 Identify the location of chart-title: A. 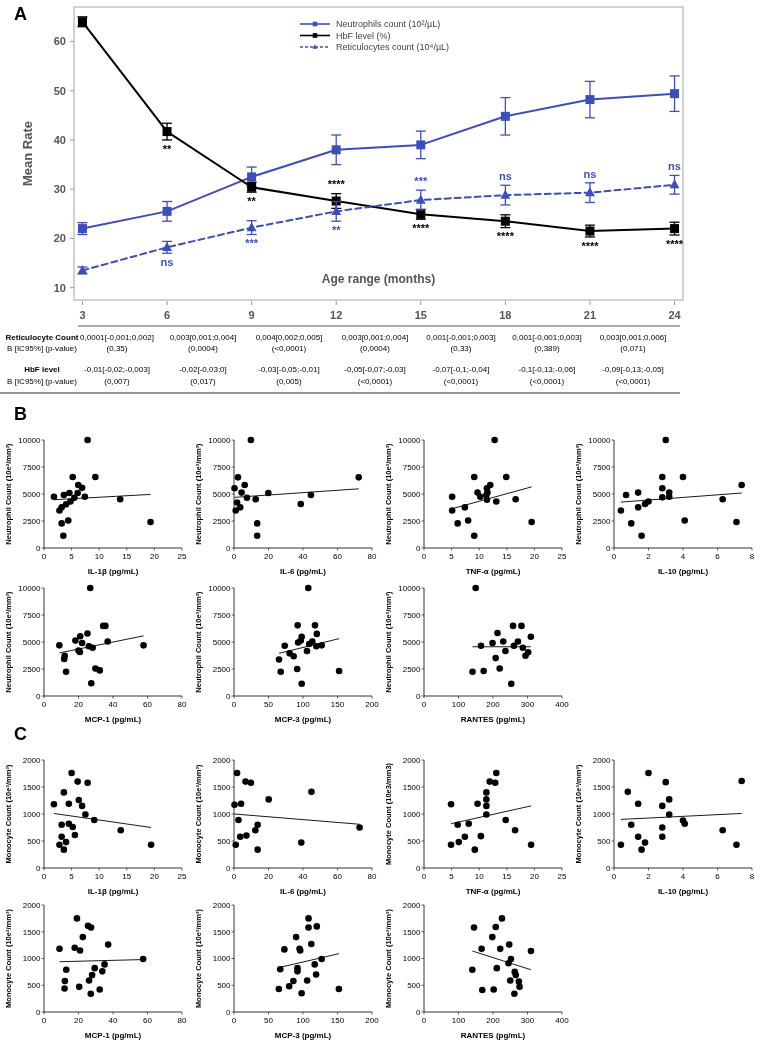
(20, 14).